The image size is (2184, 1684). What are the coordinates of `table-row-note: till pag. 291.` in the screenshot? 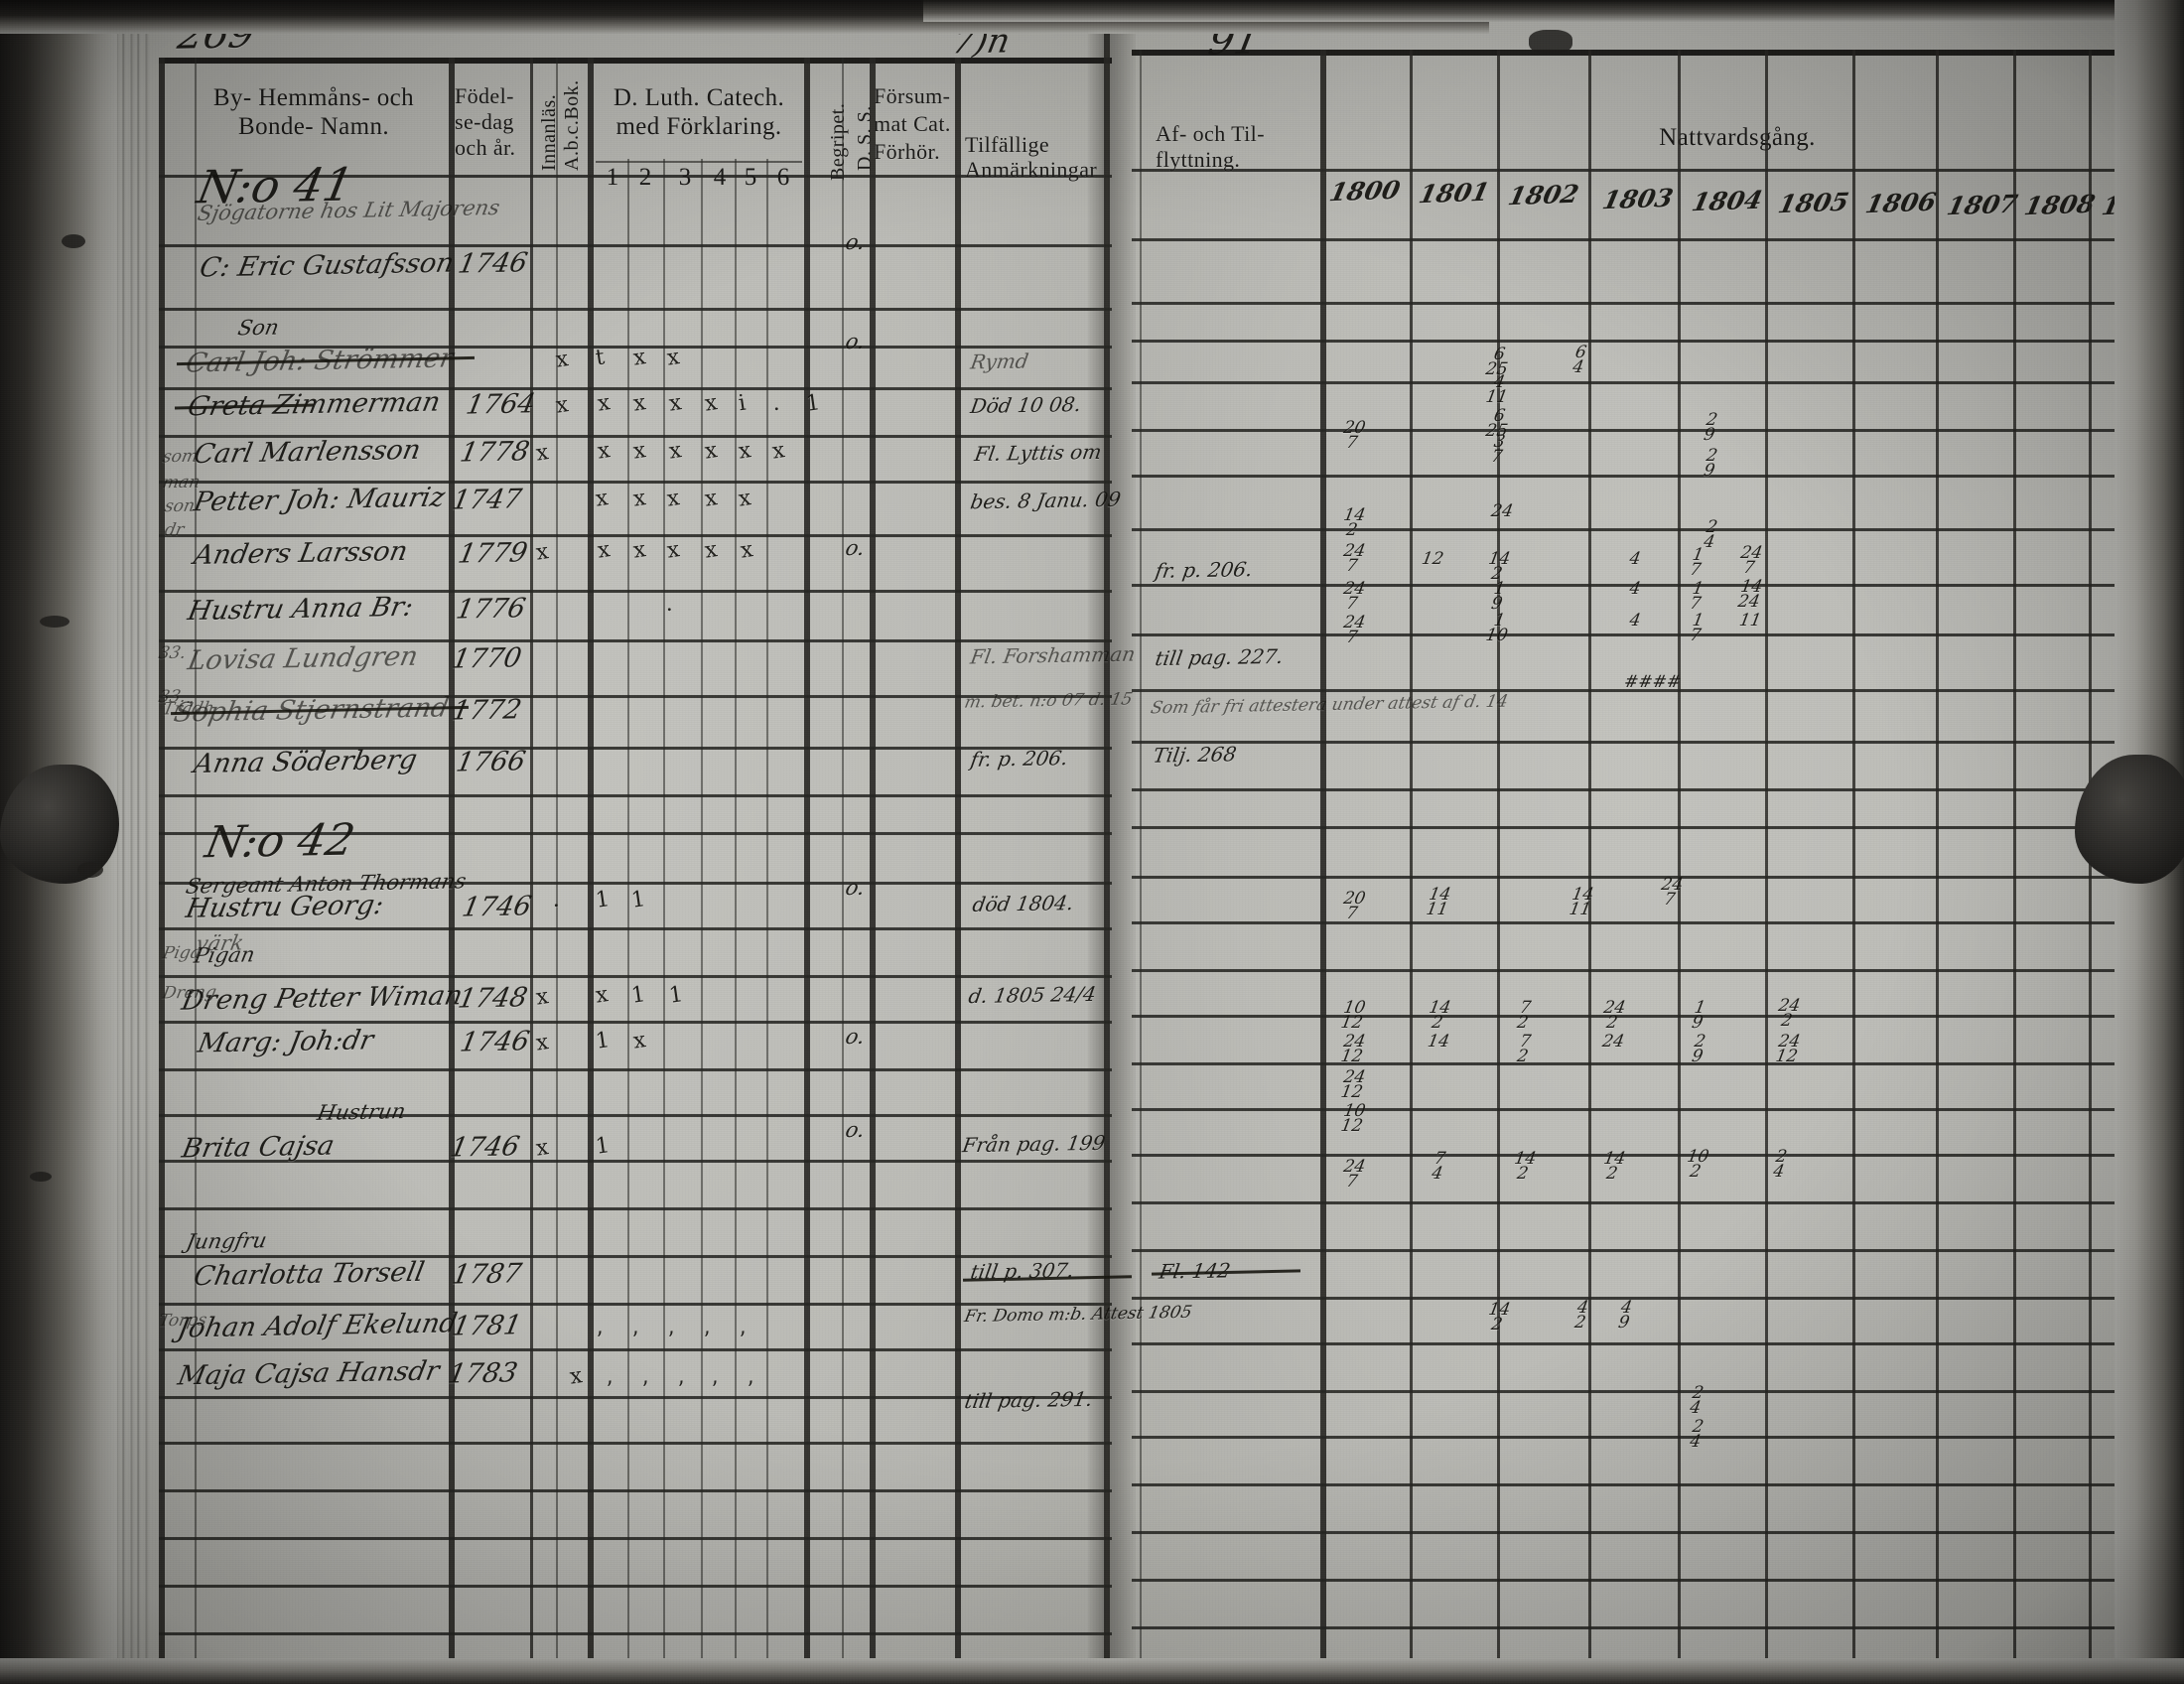 It's located at (1028, 1400).